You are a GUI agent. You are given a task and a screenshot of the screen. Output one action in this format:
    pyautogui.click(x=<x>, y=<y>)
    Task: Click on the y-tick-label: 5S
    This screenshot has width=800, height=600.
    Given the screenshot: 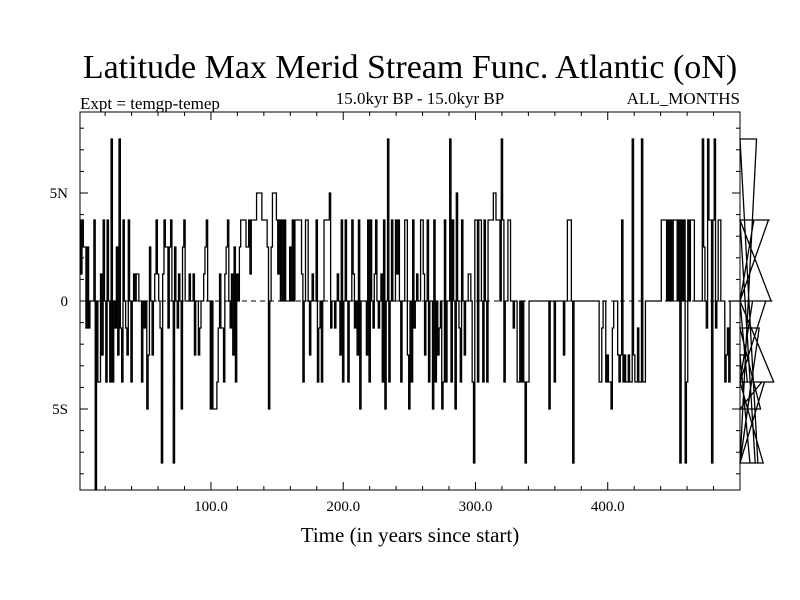 What is the action you would take?
    pyautogui.click(x=60, y=410)
    